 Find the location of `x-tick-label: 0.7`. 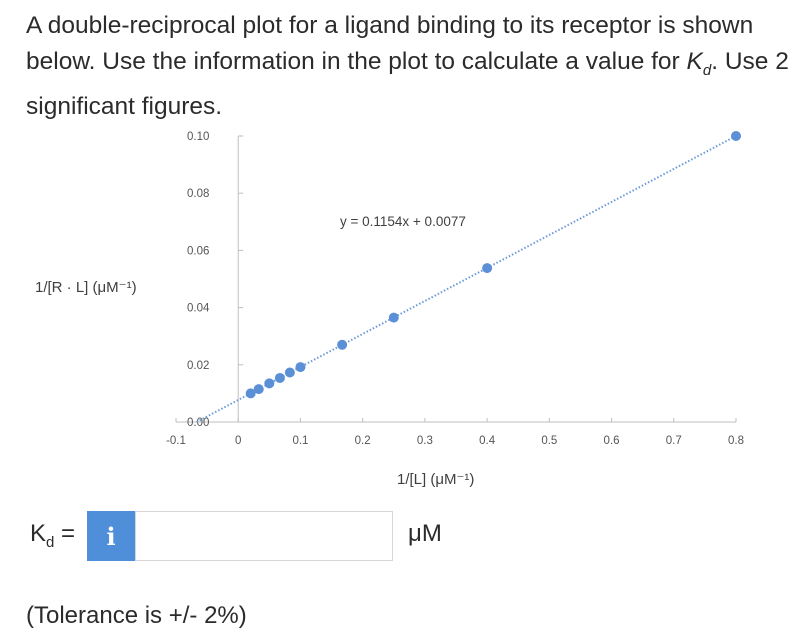

x-tick-label: 0.7 is located at coordinates (674, 441).